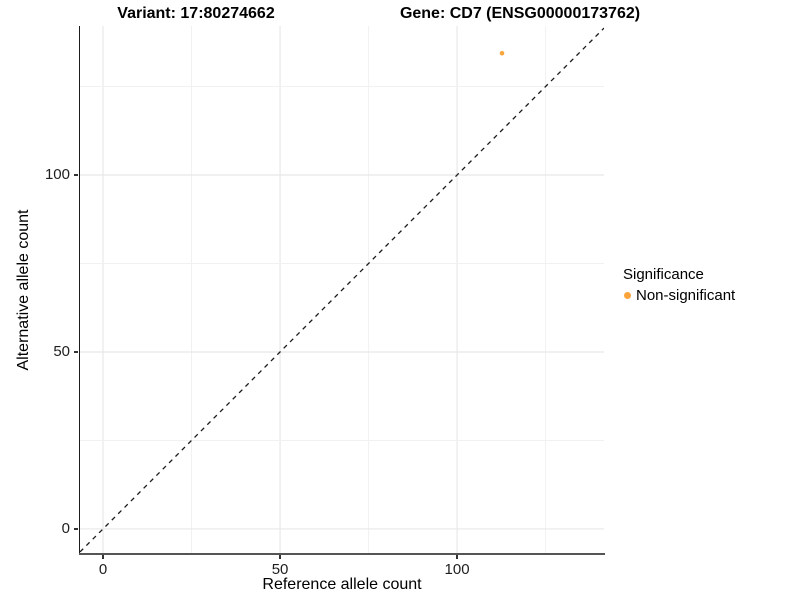  Describe the element at coordinates (686, 295) in the screenshot. I see `legend-item-label: Non-significant` at that location.